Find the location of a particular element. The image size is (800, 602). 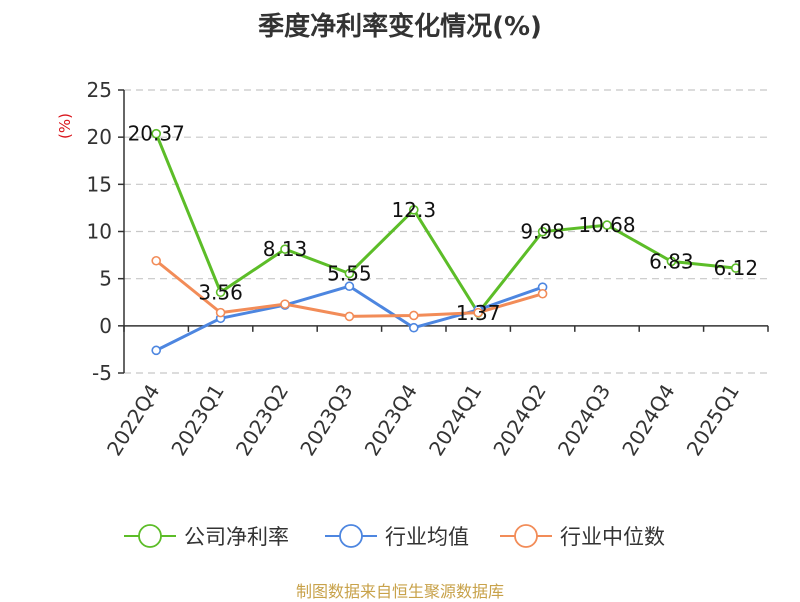

data-label: 1.37 is located at coordinates (478, 313).